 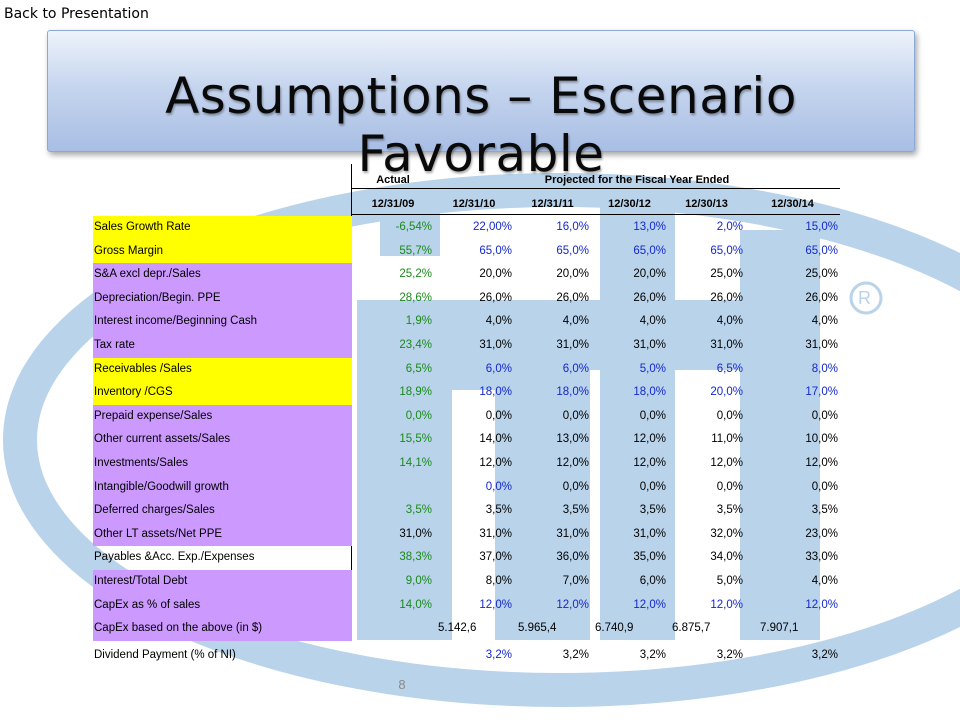 What do you see at coordinates (222, 228) in the screenshot?
I see `row-label-sales-growth: Sales Growth Rate` at bounding box center [222, 228].